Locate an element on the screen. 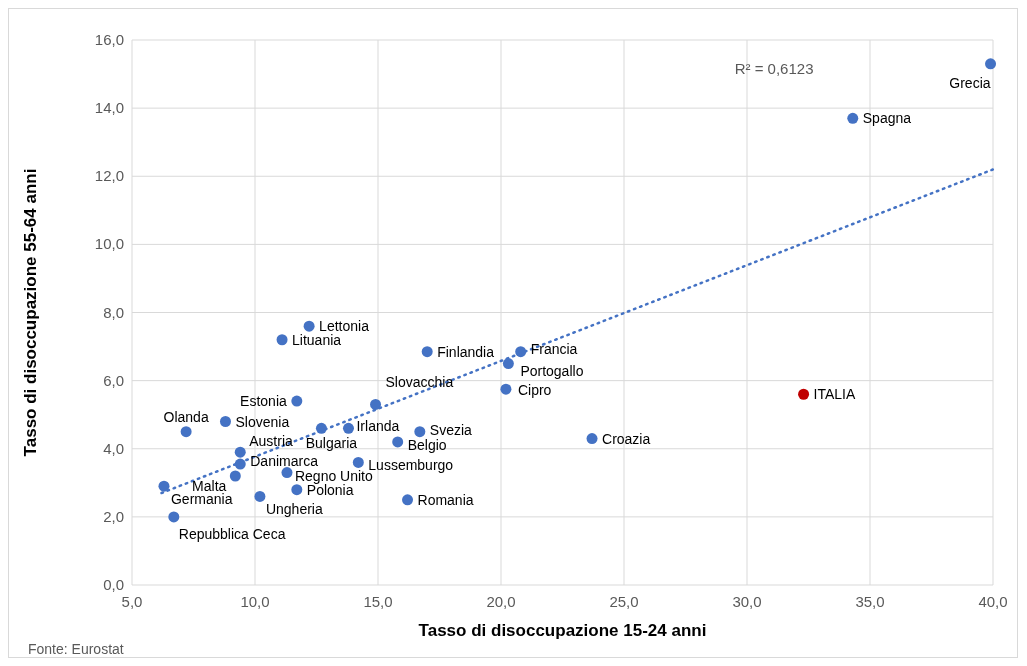 This screenshot has height=666, width=1027. y-axis-title: Tasso di disoccupazione 55-64 anni is located at coordinates (30, 312).